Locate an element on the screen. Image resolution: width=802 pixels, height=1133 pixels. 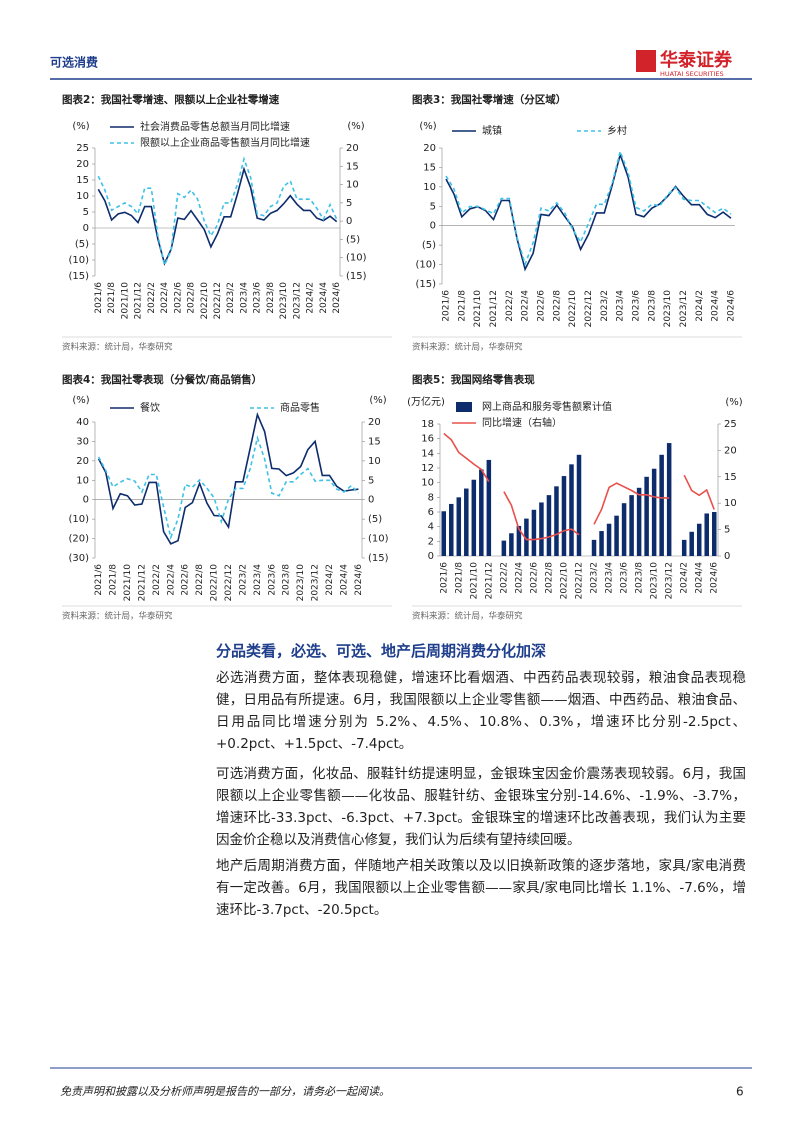
y-tick-label: 8 is located at coordinates (431, 497).